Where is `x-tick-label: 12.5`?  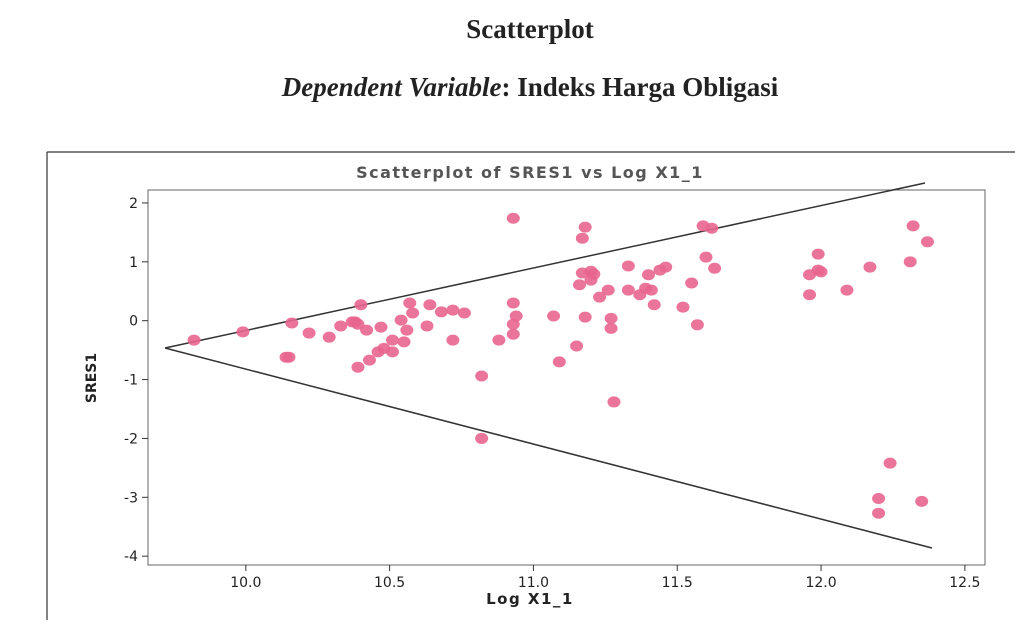
x-tick-label: 12.5 is located at coordinates (964, 583).